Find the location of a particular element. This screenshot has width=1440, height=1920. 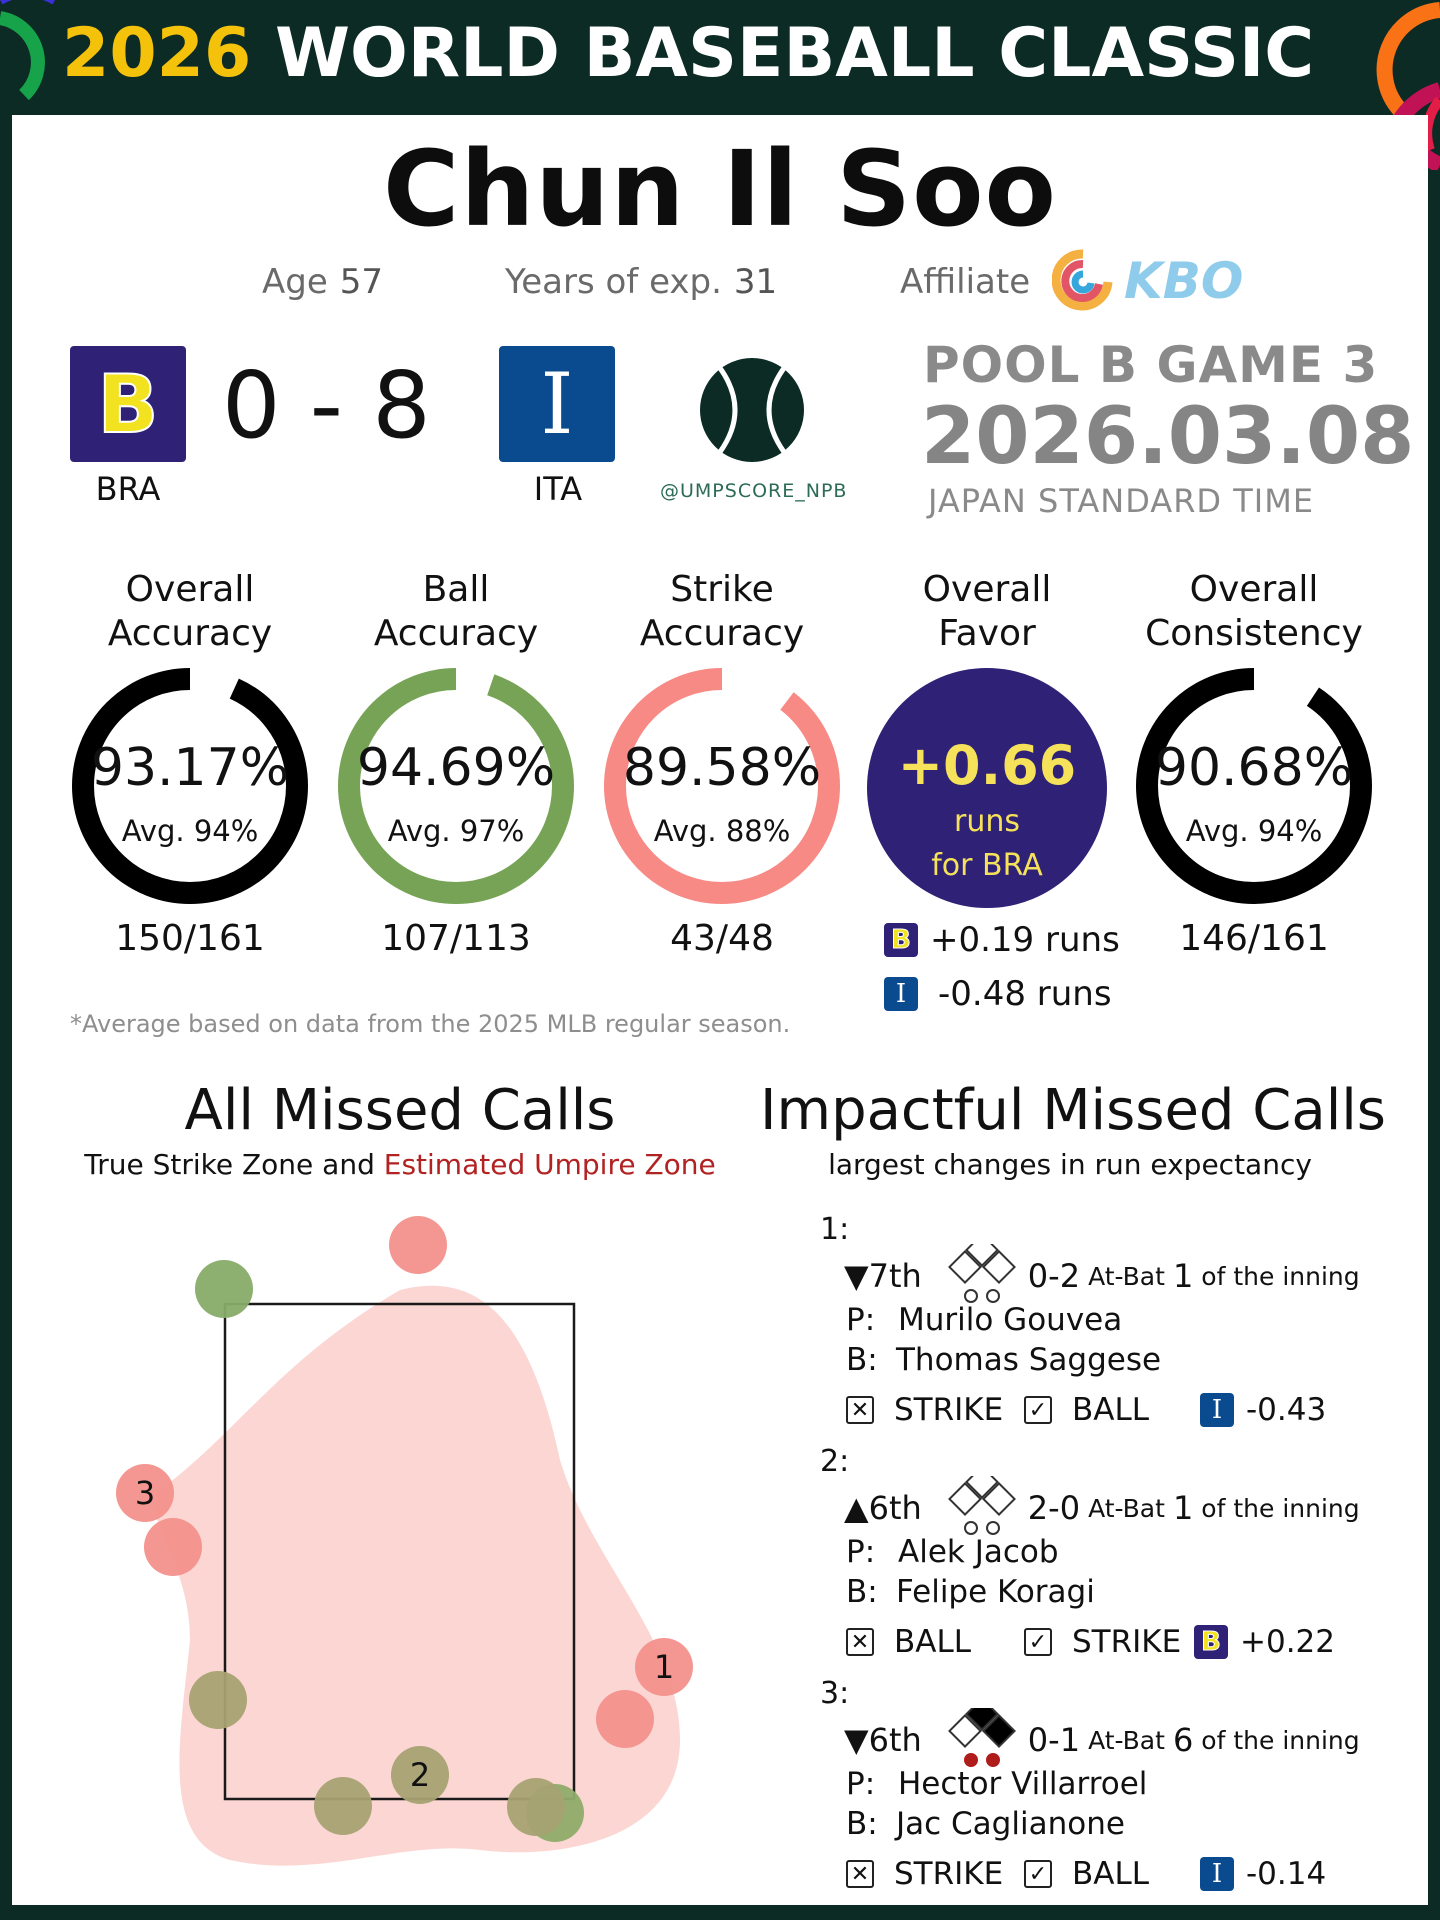

favored-team-logo: B is located at coordinates (1211, 1642).